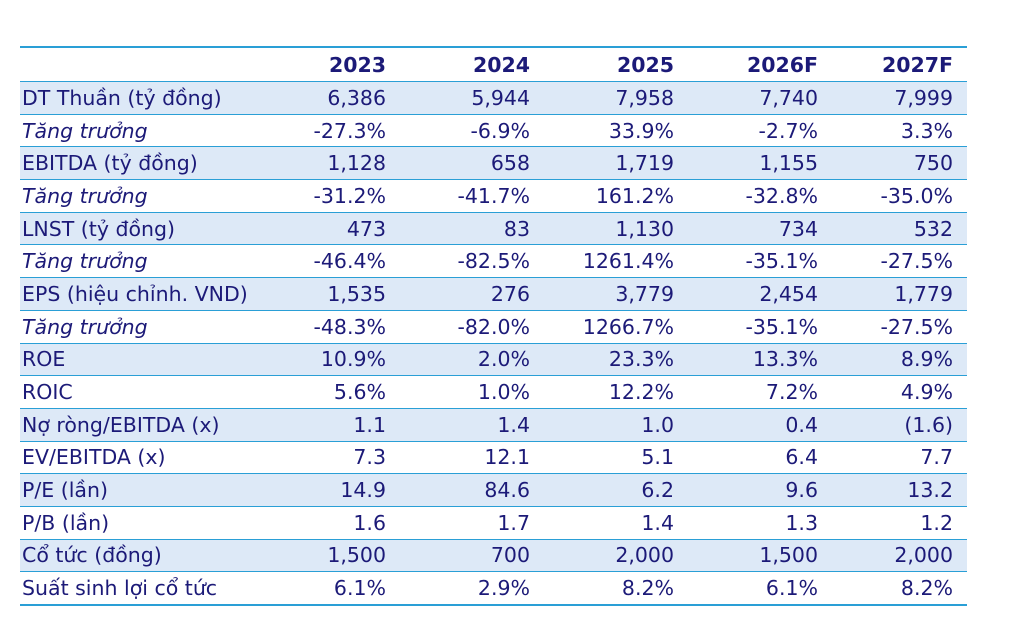 This screenshot has height=619, width=1011. I want to click on table-row: P/E (lần) 14.9 84.6 6.2 9.6 13.2, so click(493, 490).